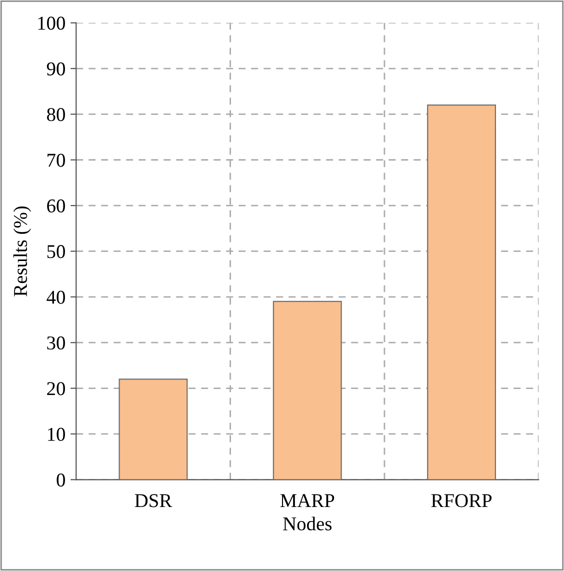 The width and height of the screenshot is (564, 571). Describe the element at coordinates (55, 69) in the screenshot. I see `y-tick-label: 90` at that location.